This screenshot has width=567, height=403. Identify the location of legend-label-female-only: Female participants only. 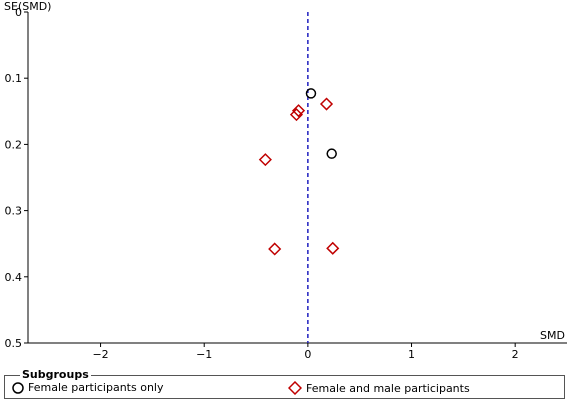
(96, 387).